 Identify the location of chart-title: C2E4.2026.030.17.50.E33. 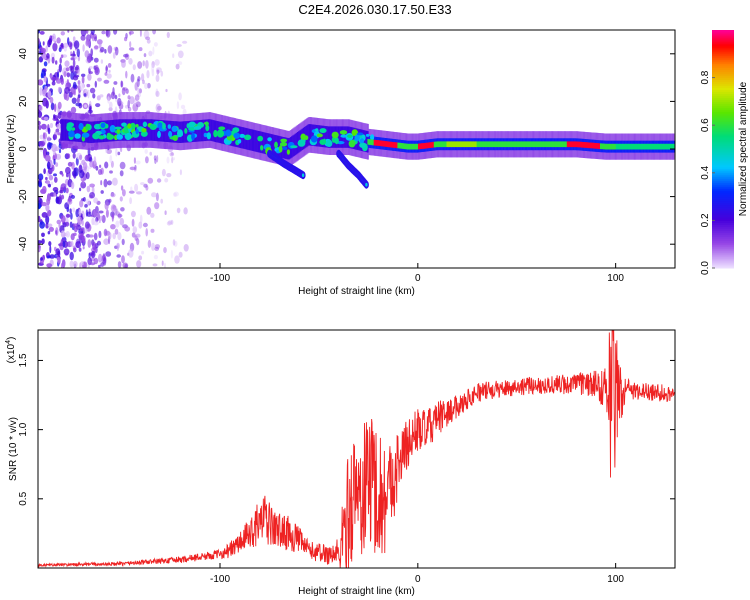
(375, 9).